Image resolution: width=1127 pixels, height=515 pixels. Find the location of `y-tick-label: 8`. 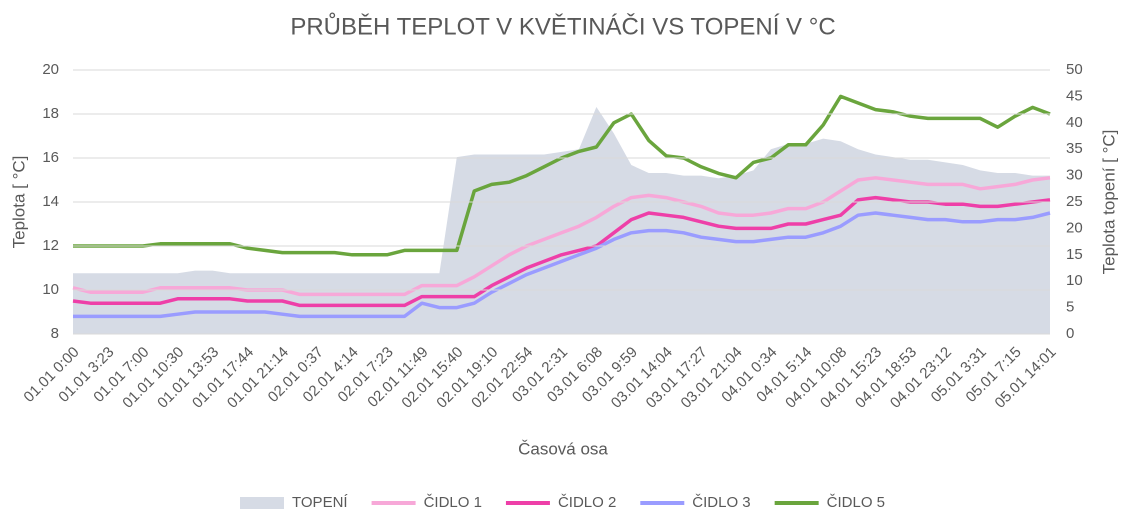

y-tick-label: 8 is located at coordinates (55, 333).